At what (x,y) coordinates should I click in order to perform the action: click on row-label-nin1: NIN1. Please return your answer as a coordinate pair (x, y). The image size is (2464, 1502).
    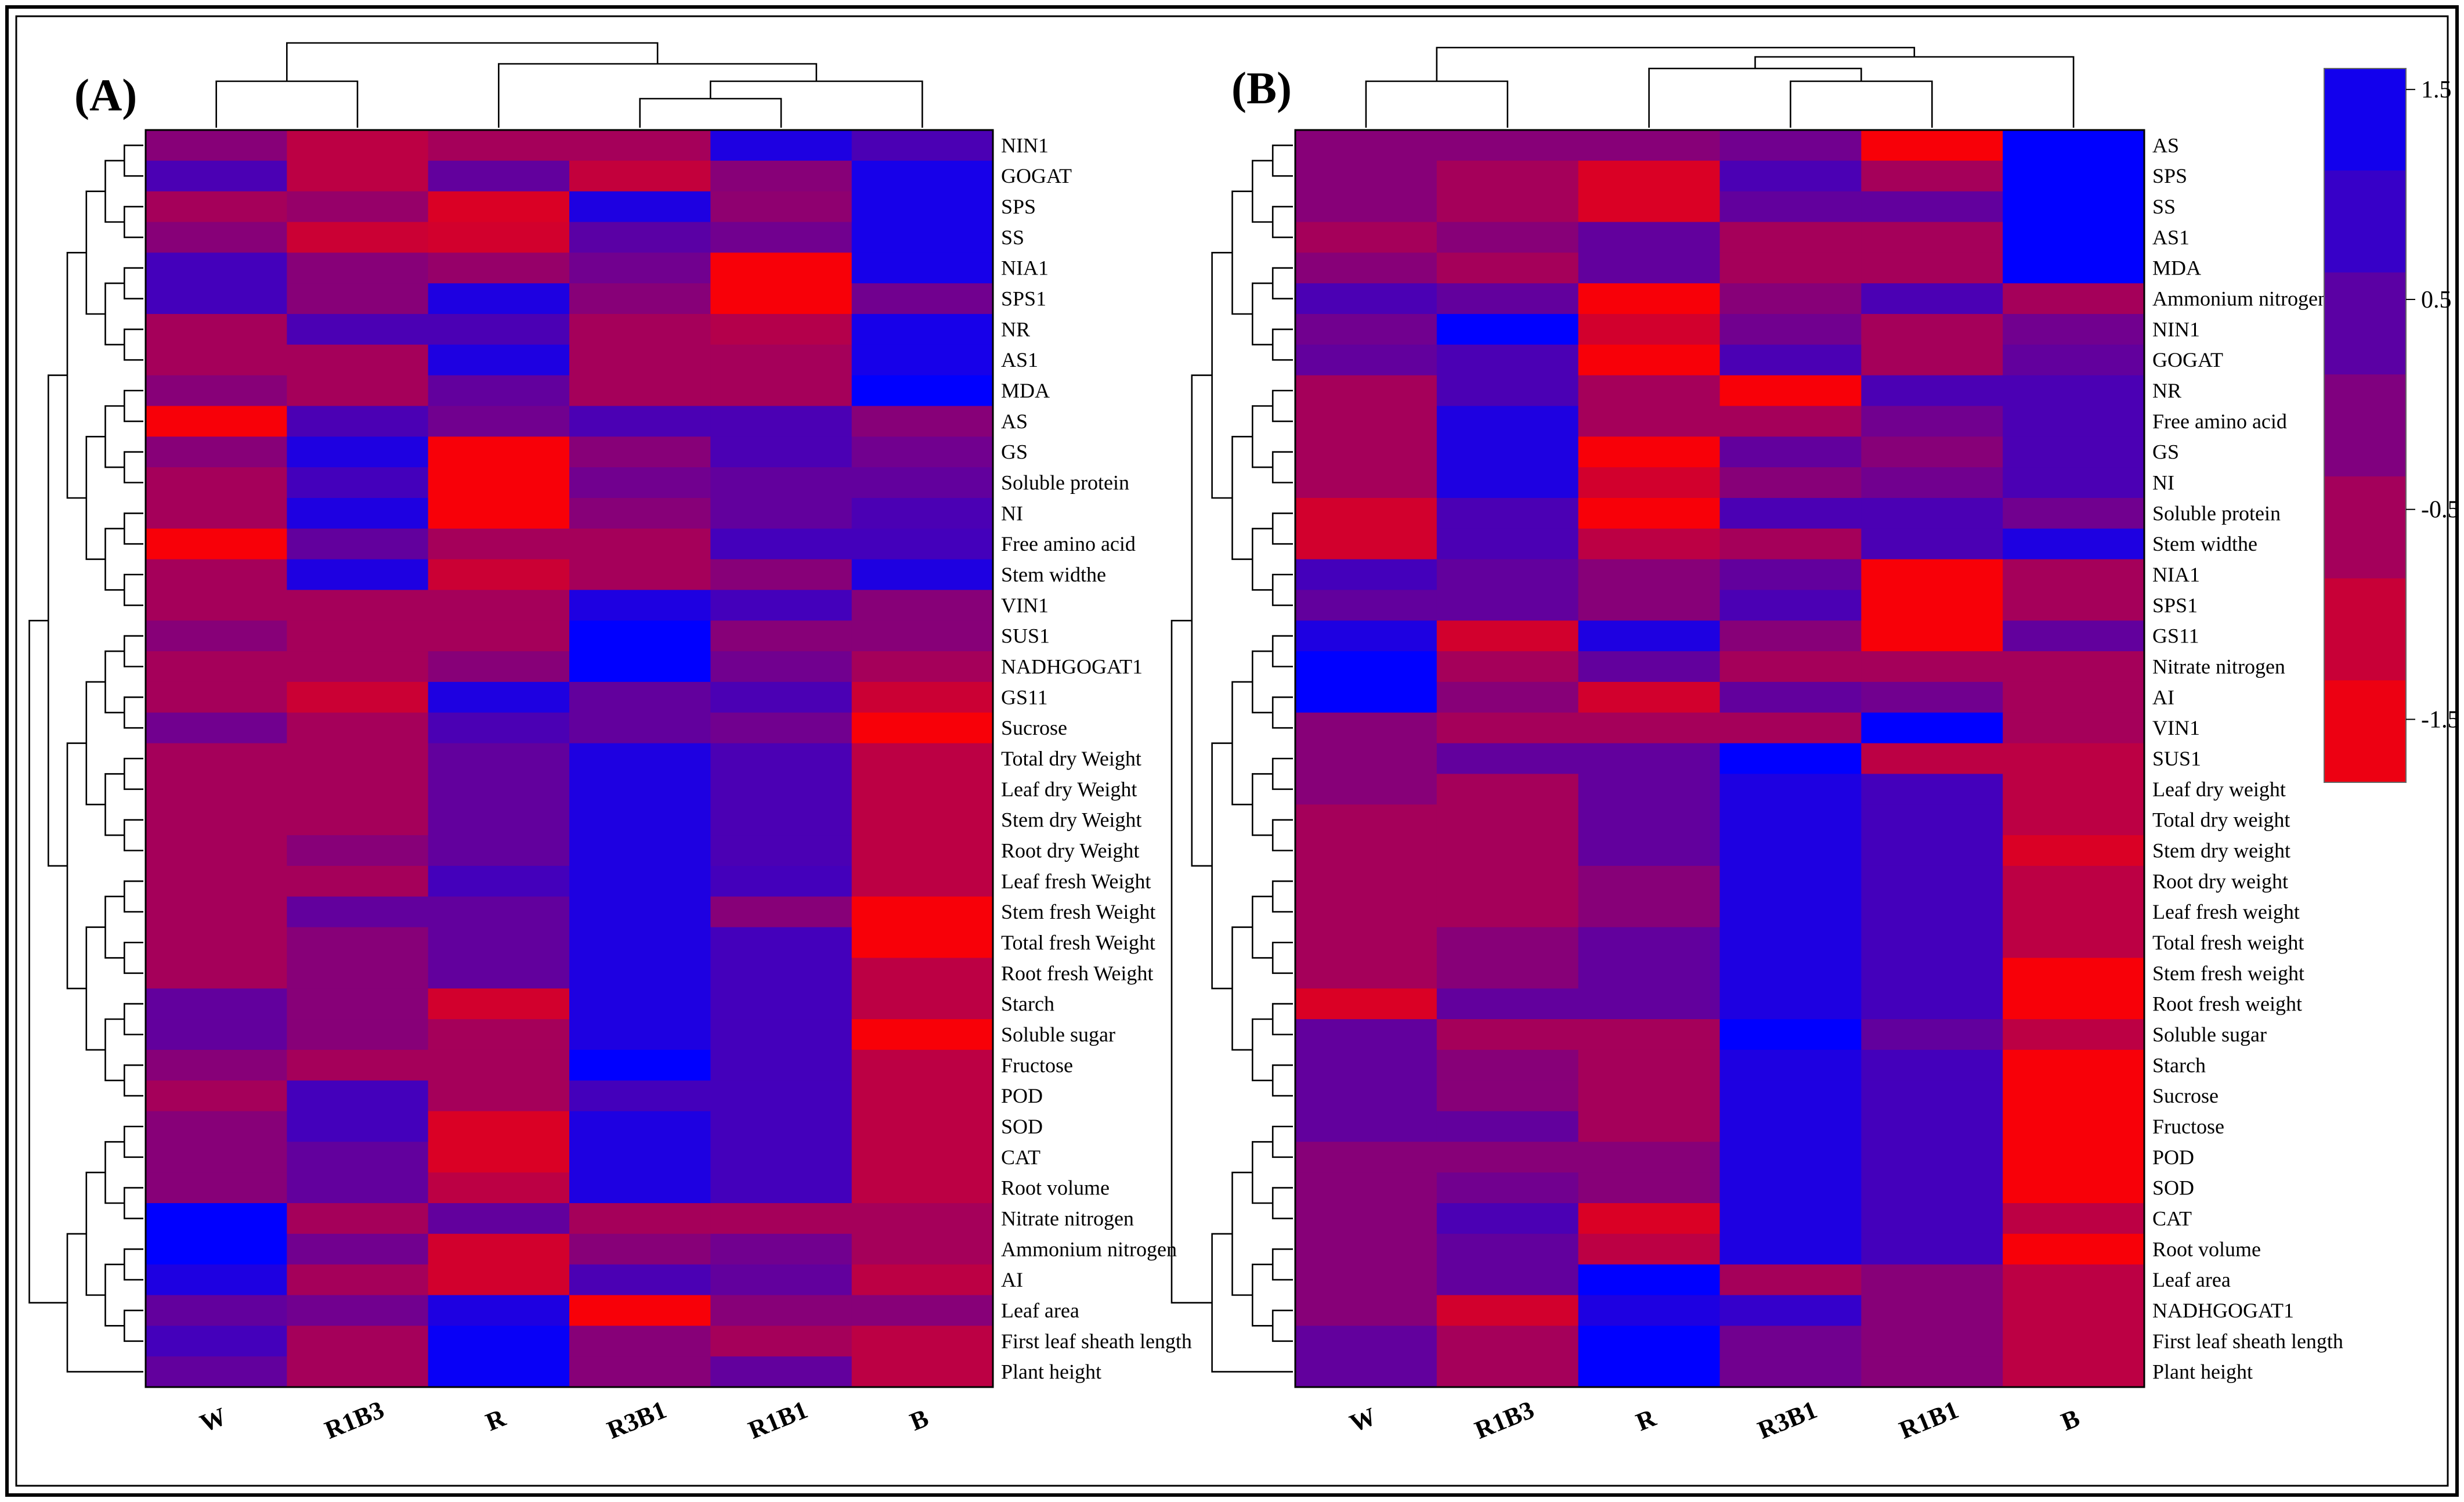
    Looking at the image, I should click on (1025, 145).